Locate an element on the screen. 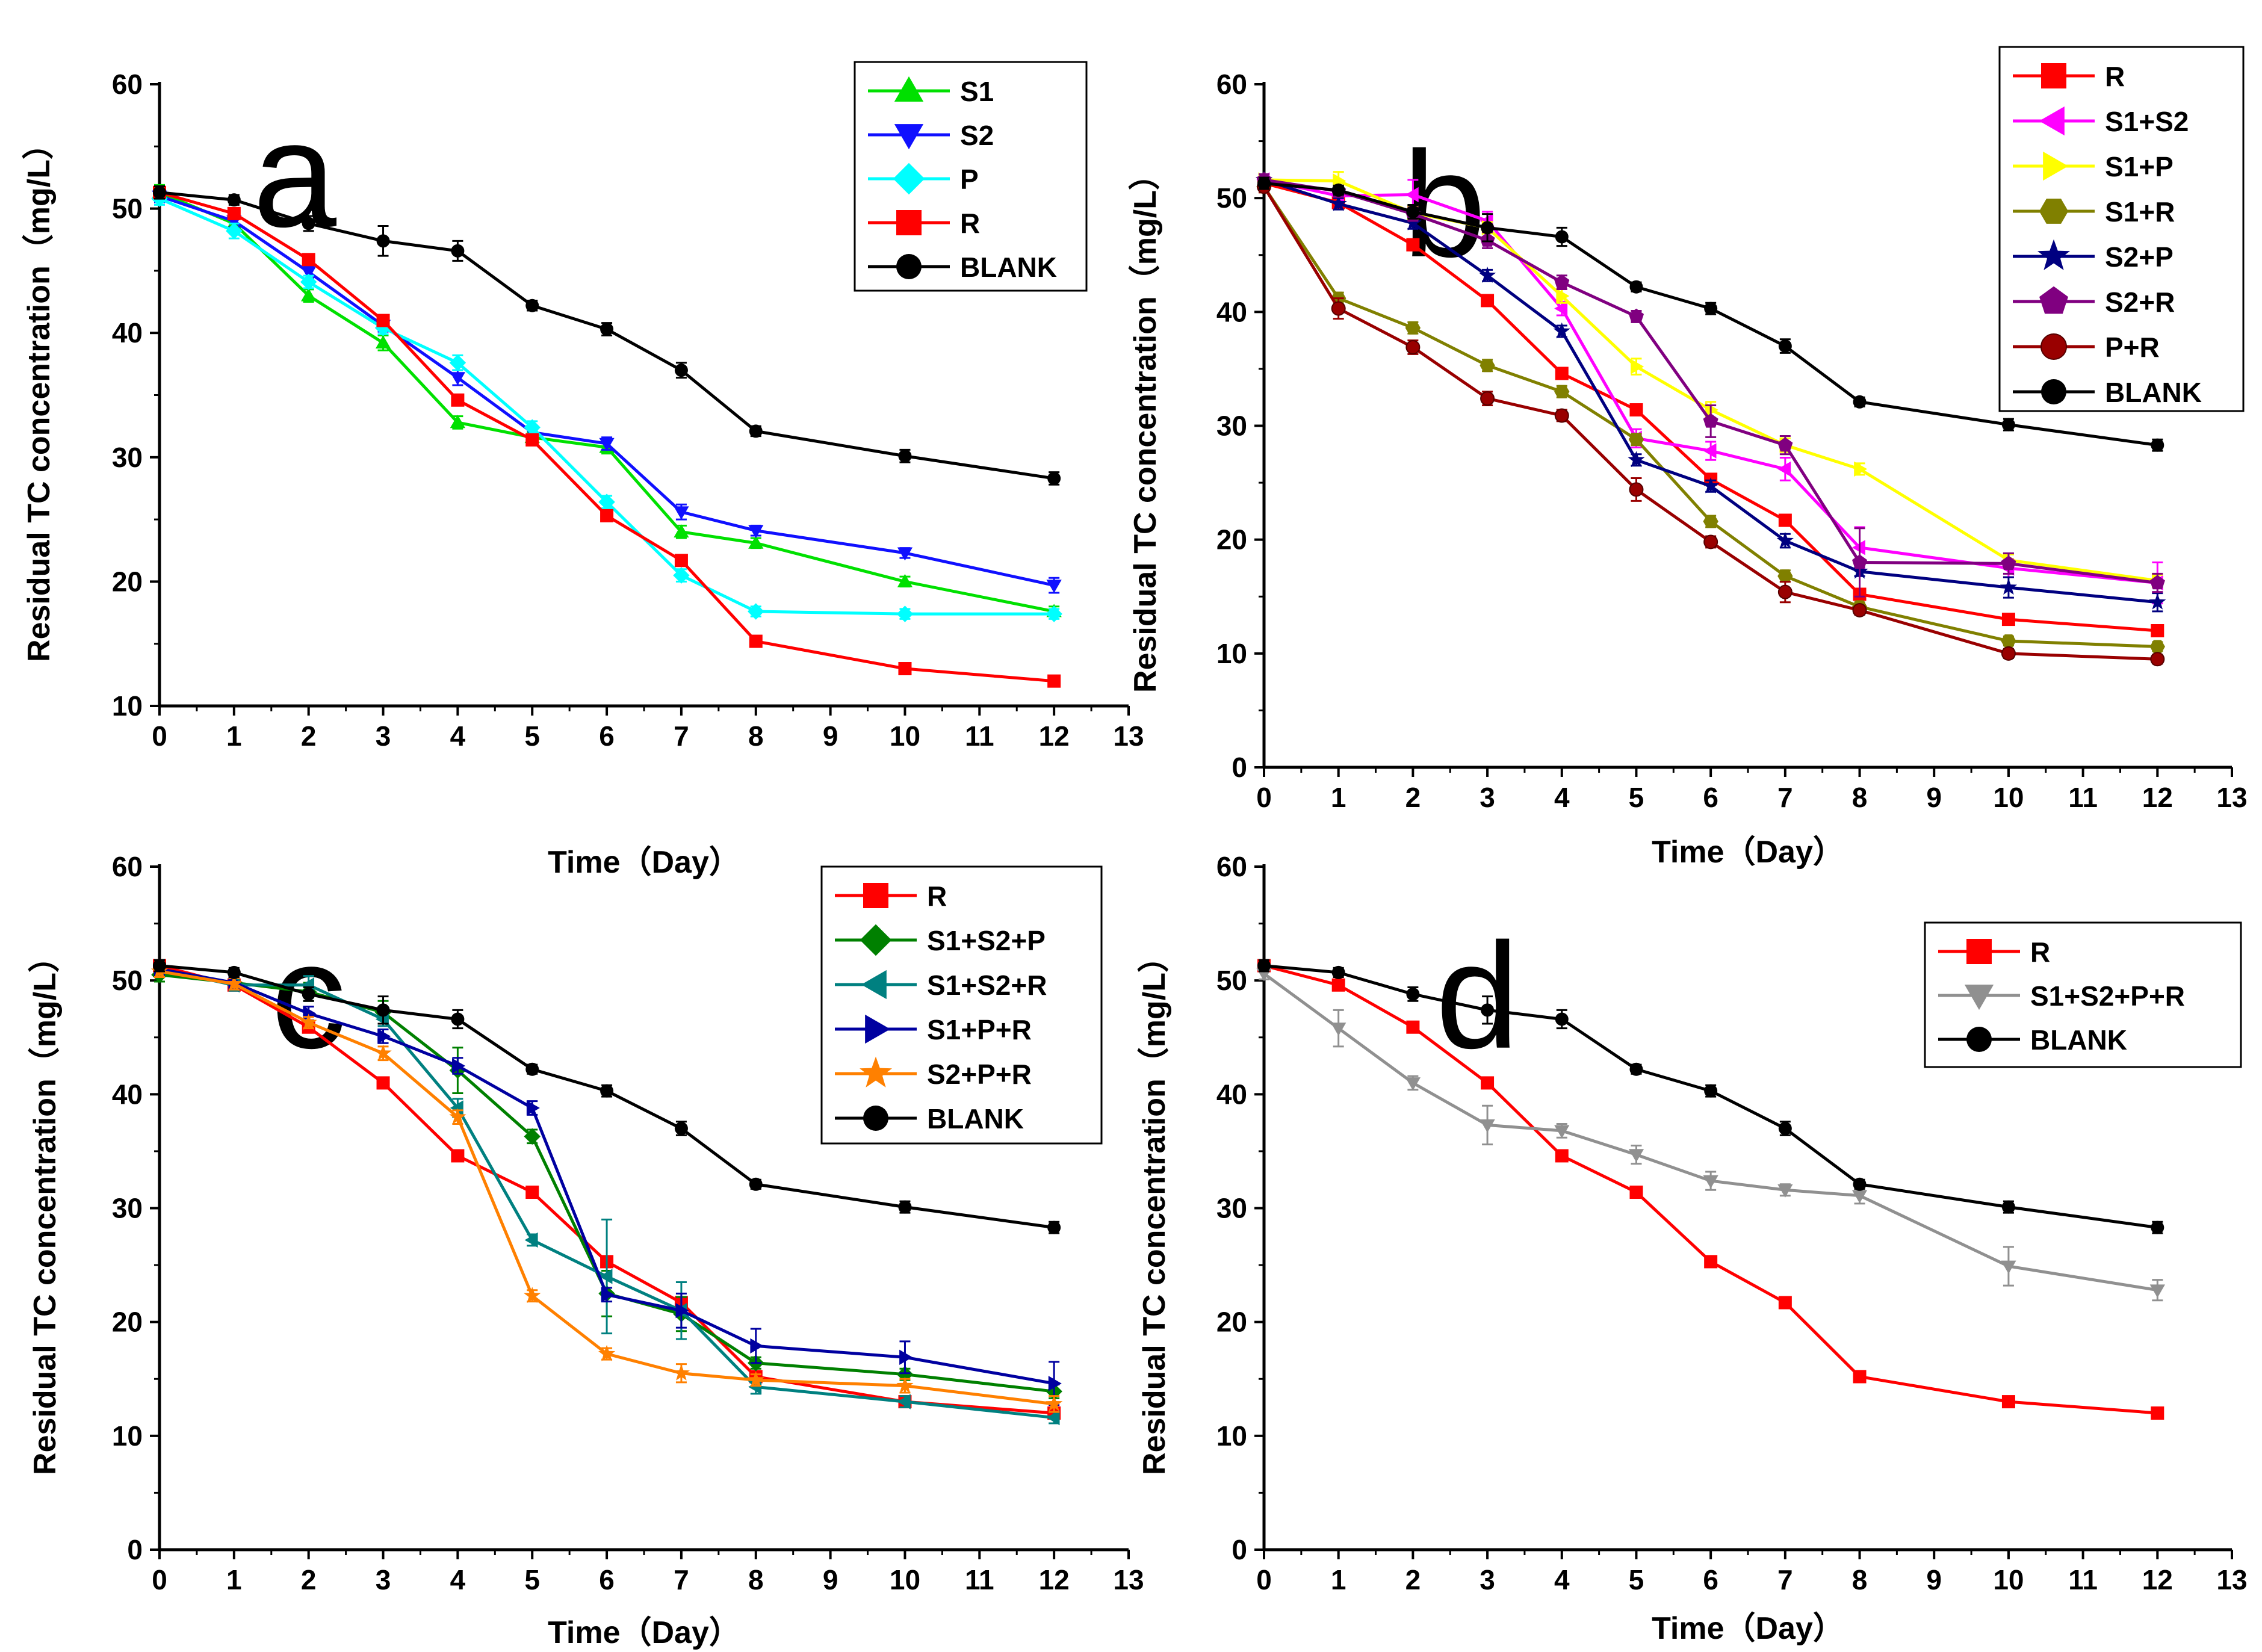 The width and height of the screenshot is (2262, 1652). series-p-r is located at coordinates (1711, 423).